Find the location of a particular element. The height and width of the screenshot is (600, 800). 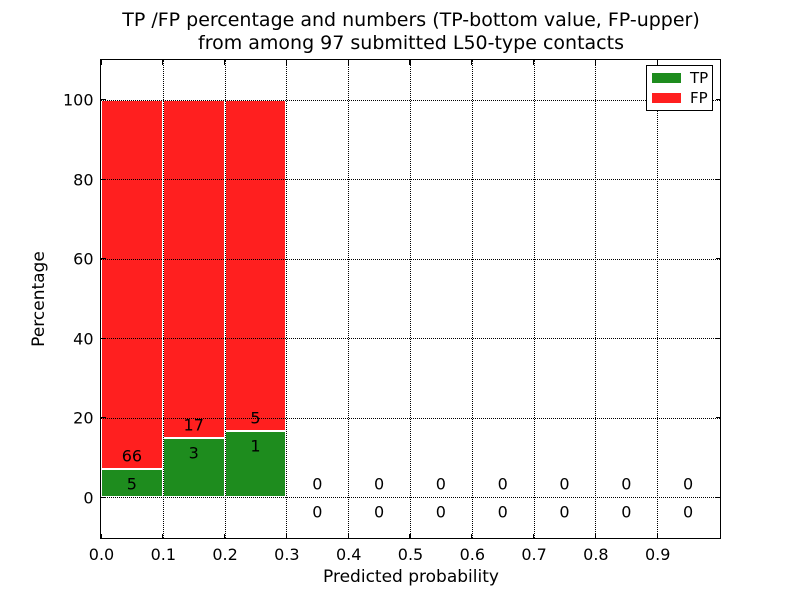

y-tick-label: 80 is located at coordinates (83, 180).